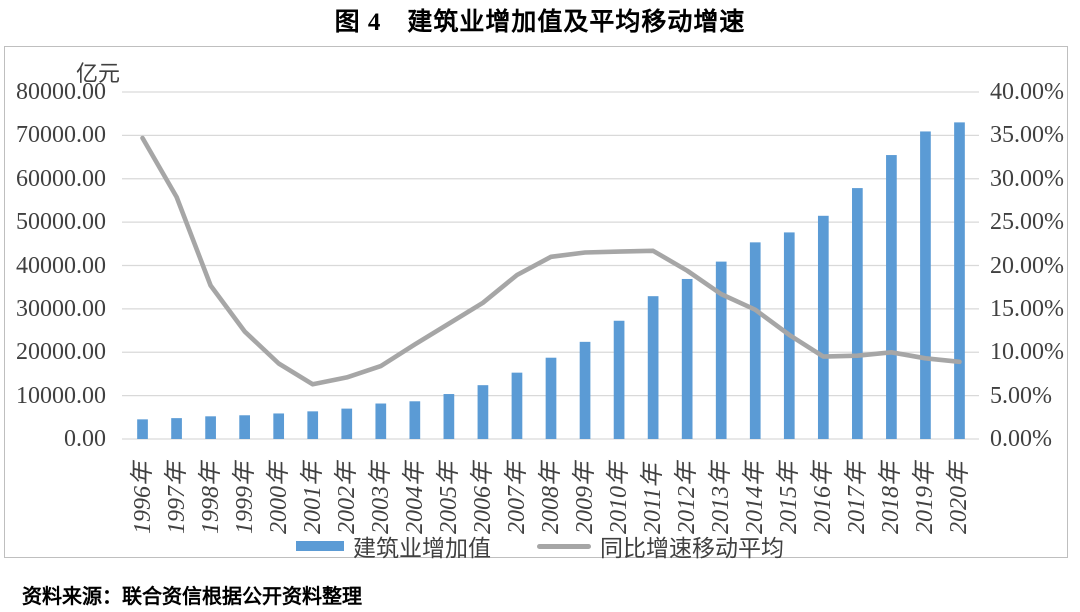 The width and height of the screenshot is (1080, 612). Describe the element at coordinates (414, 498) in the screenshot. I see `x-axis-tick-label: 2004年` at that location.